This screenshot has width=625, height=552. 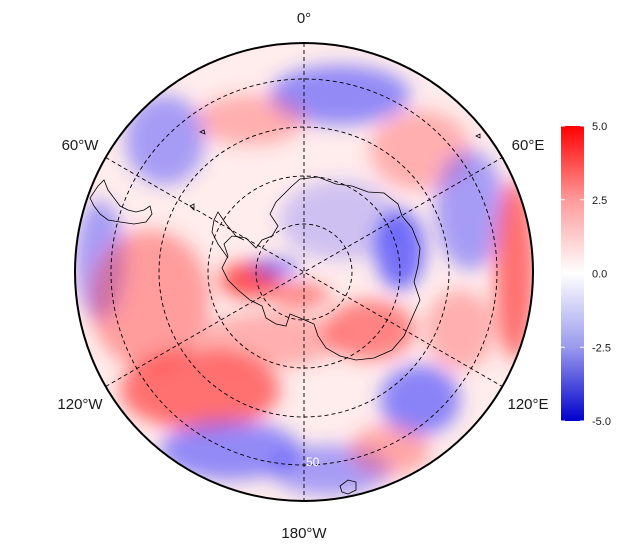 I want to click on south-america-coastline, so click(x=121, y=202).